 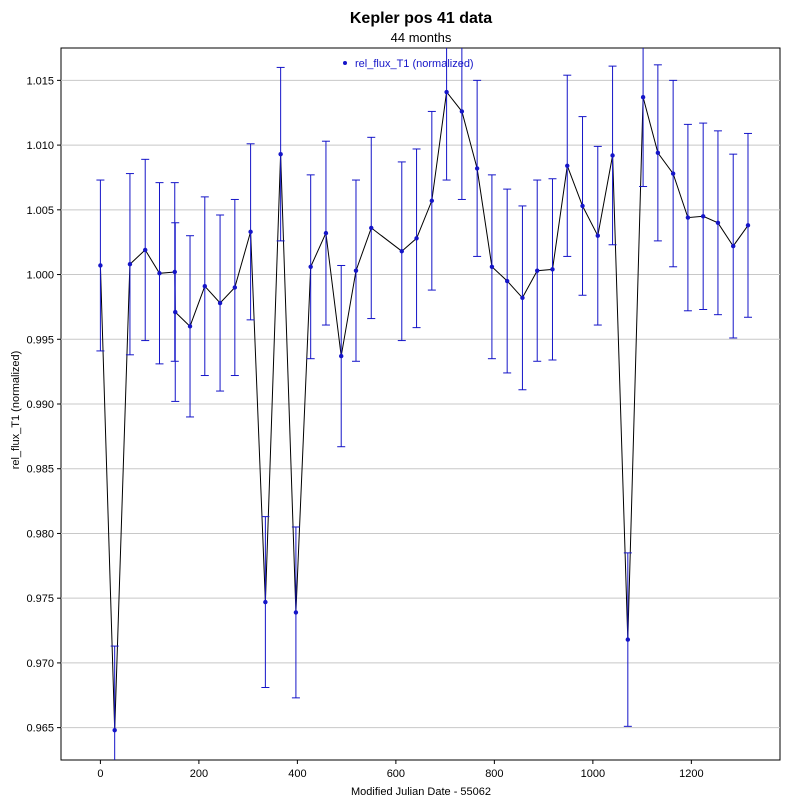 I want to click on y-tick-label: 0.970, so click(x=40, y=664).